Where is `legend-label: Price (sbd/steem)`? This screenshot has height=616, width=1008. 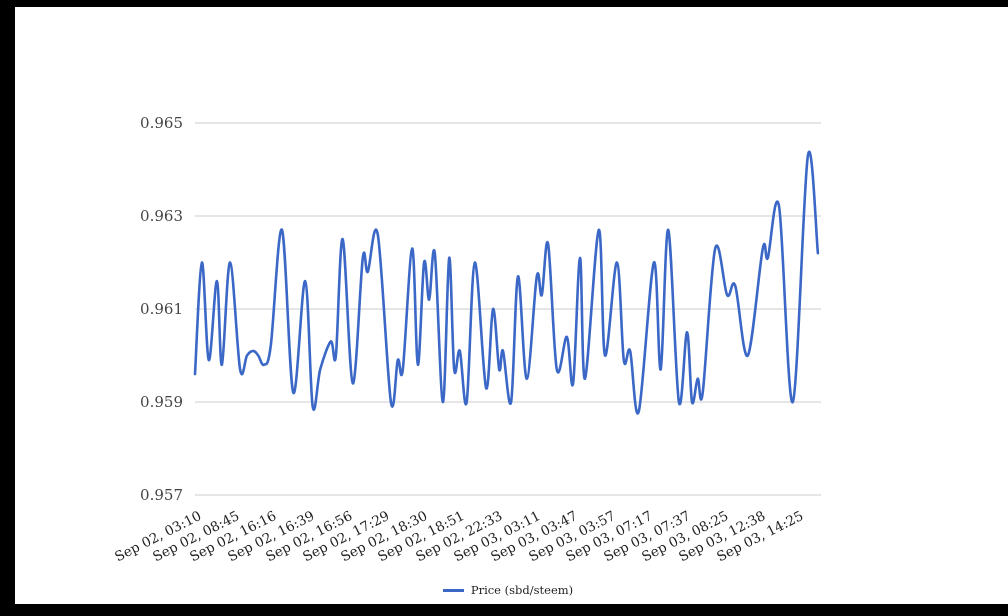 legend-label: Price (sbd/steem) is located at coordinates (522, 590).